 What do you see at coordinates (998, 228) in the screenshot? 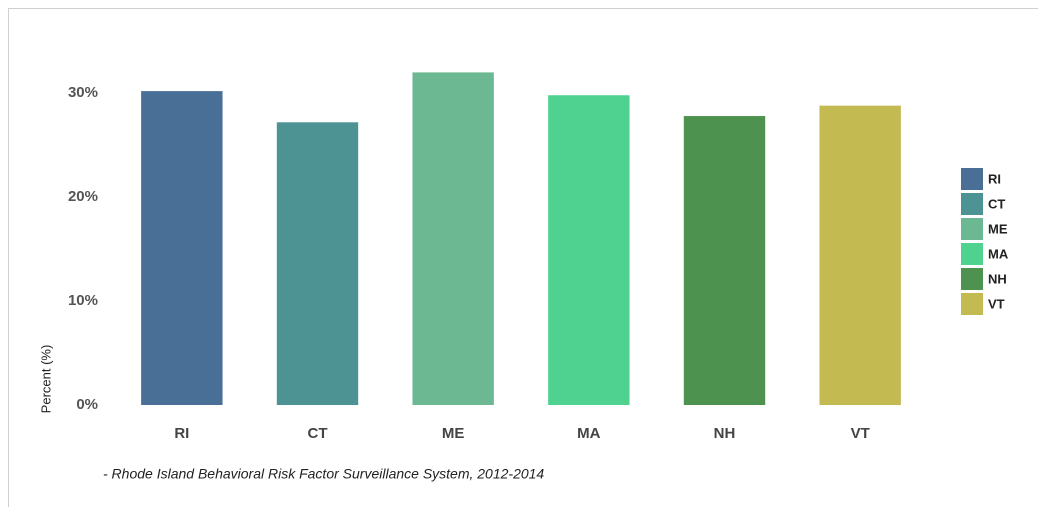
I see `legend-label: ME` at bounding box center [998, 228].